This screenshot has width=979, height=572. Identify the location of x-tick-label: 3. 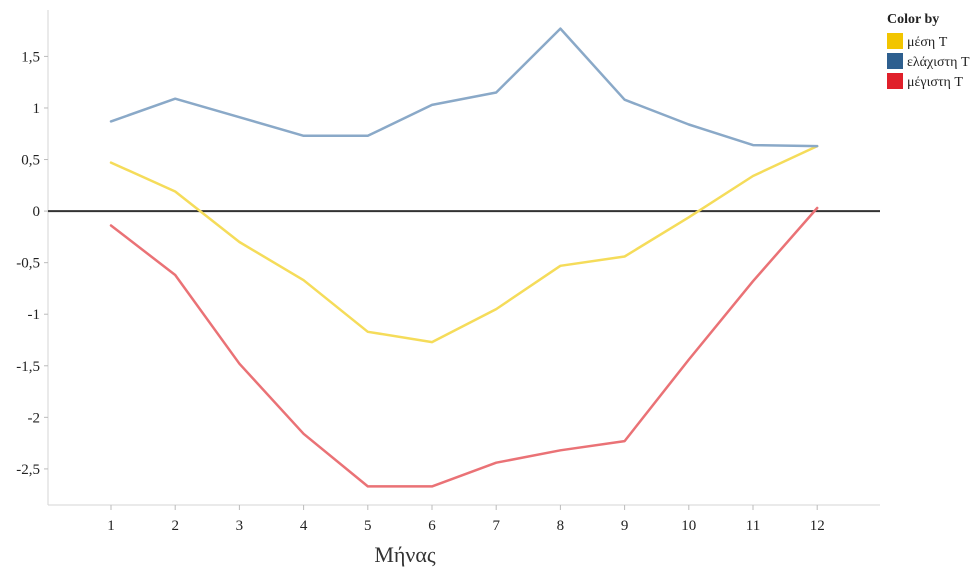
(240, 526).